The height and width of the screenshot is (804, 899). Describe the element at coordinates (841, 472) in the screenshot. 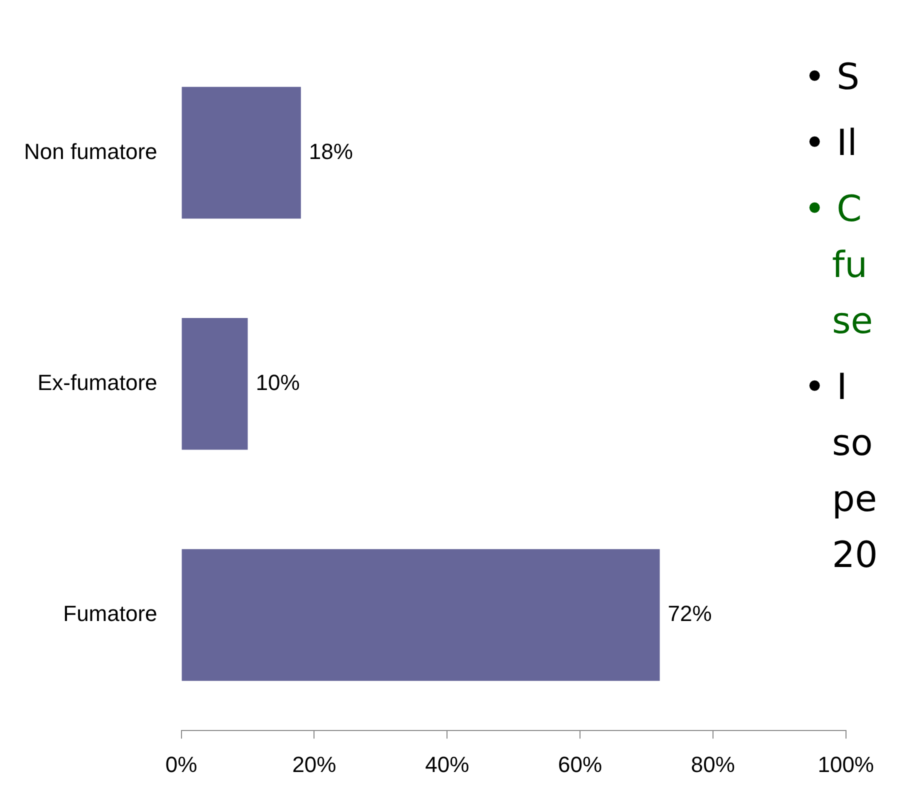

I see `annotation: • I so pe 20` at that location.